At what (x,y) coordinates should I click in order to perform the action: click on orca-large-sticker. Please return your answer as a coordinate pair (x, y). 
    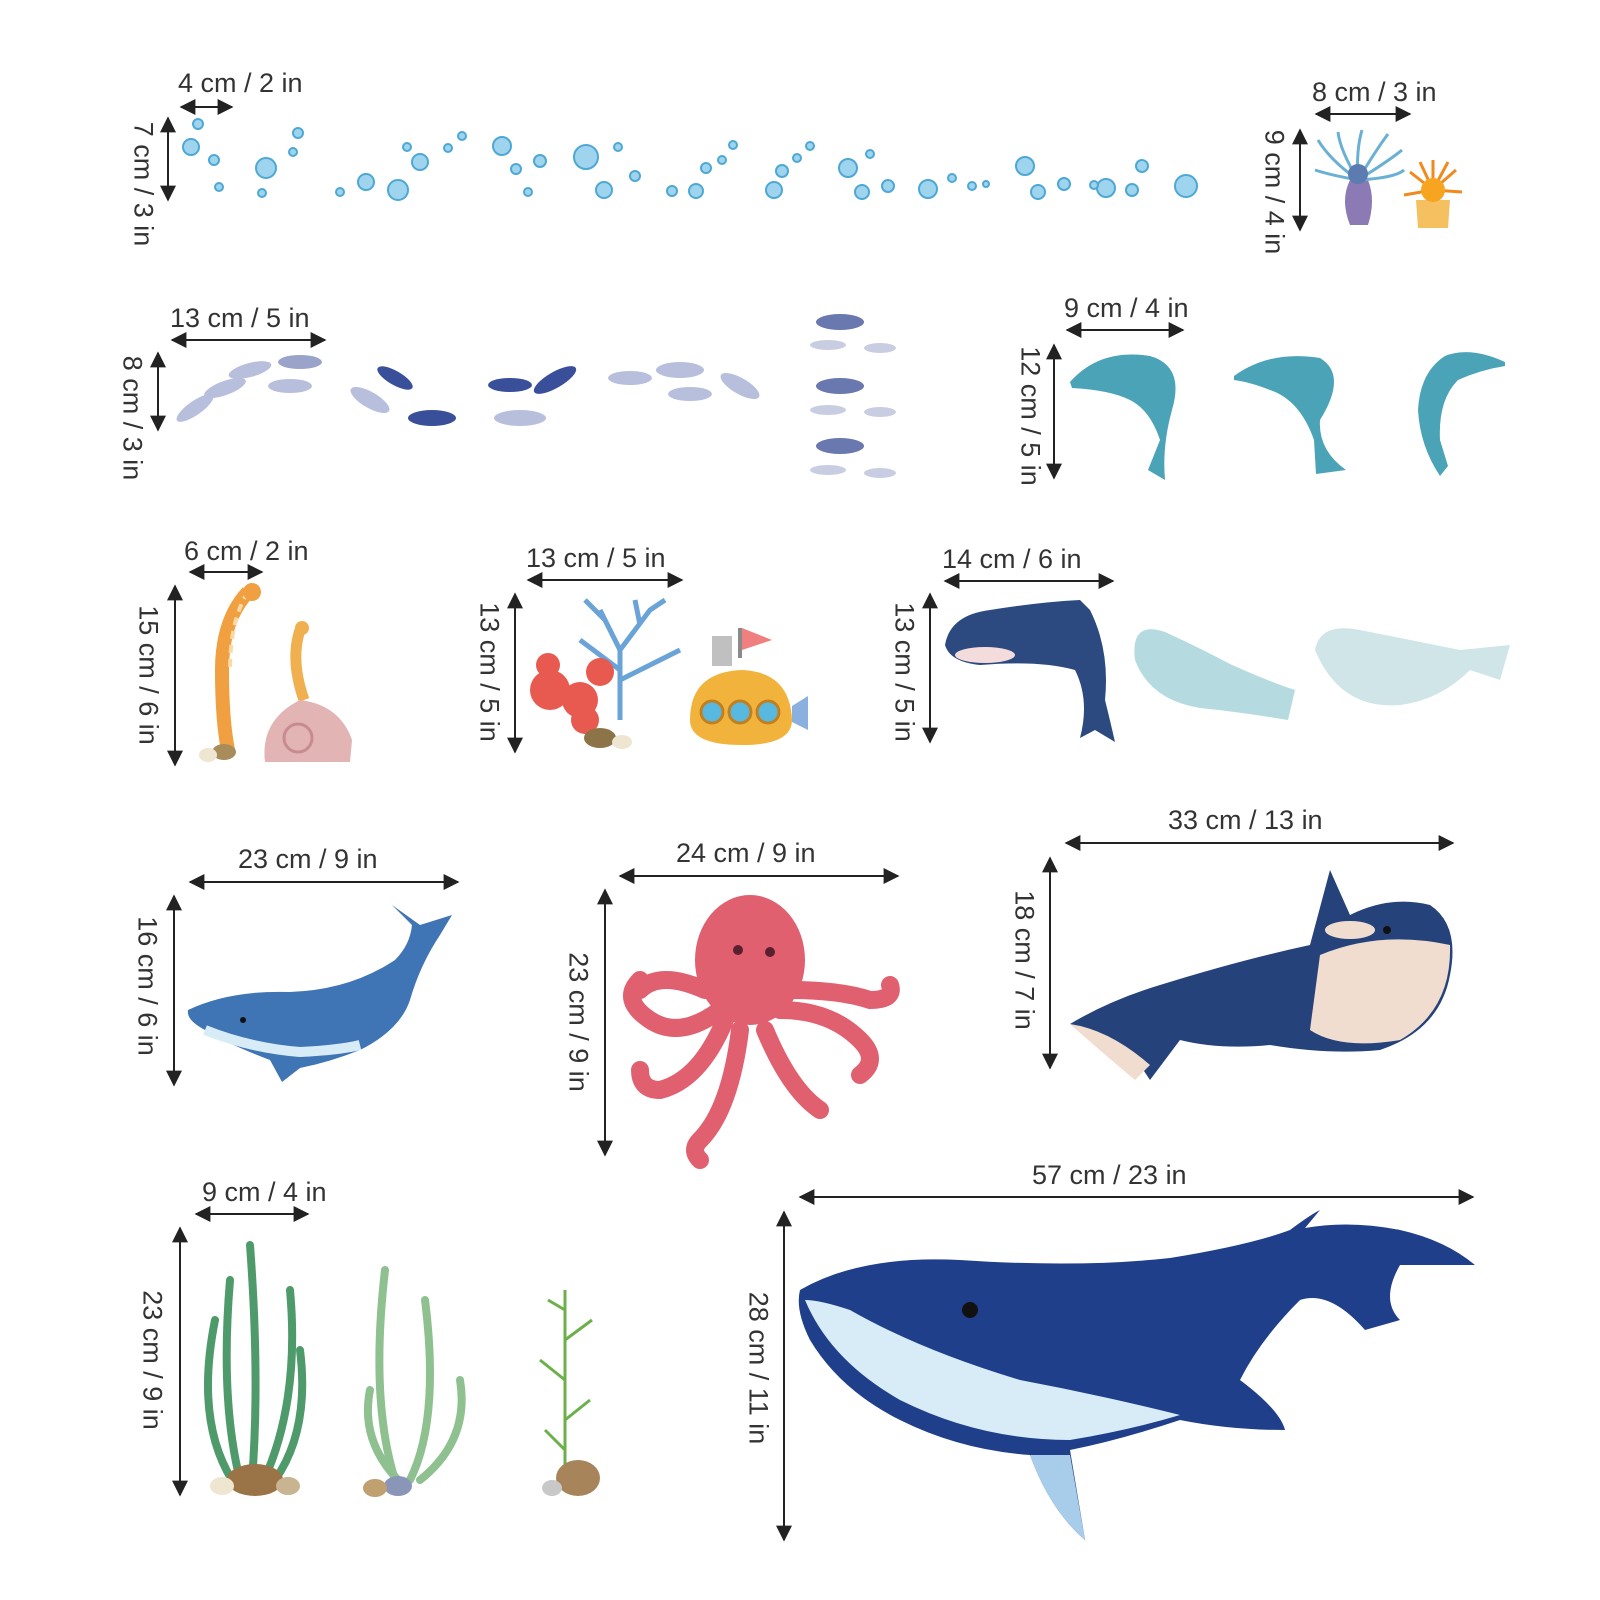
    Looking at the image, I should click on (1261, 975).